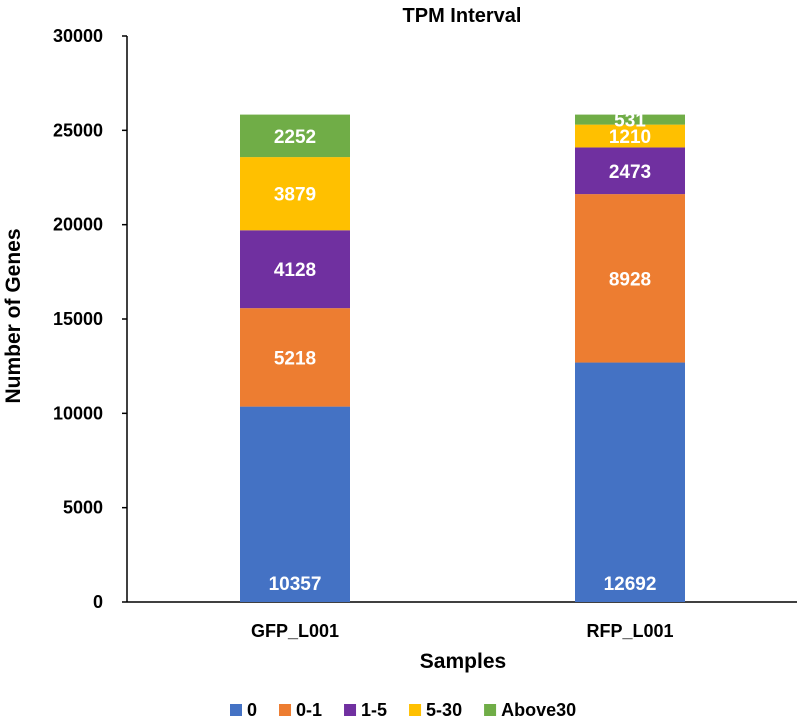 The width and height of the screenshot is (800, 727). I want to click on legend-entry-label: 5-30, so click(444, 710).